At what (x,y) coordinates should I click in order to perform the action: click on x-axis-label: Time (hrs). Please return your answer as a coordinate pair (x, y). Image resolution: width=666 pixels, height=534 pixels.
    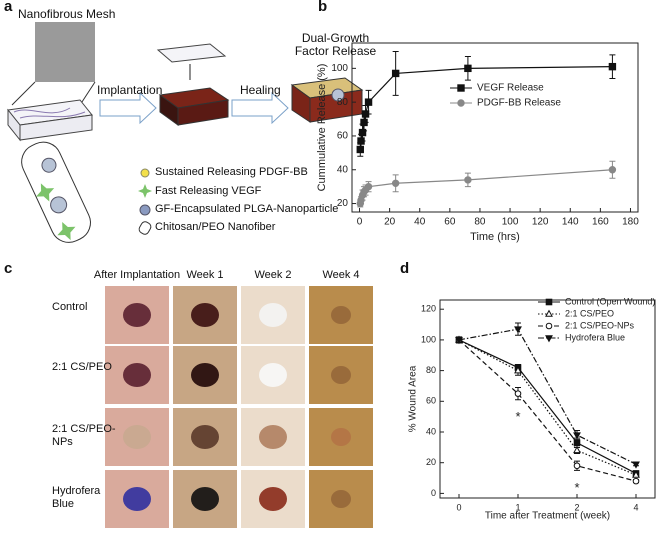
    Looking at the image, I should click on (495, 237).